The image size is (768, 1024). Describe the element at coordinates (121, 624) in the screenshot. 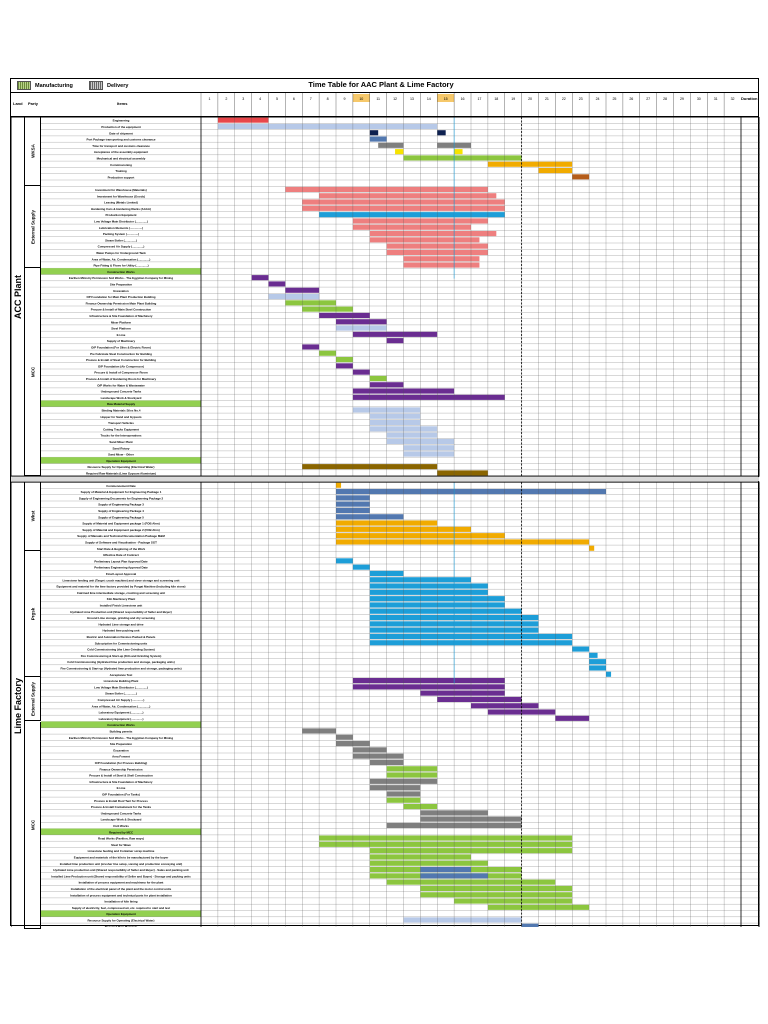

I see `task-label: Hydrated Lime storage and drive` at that location.